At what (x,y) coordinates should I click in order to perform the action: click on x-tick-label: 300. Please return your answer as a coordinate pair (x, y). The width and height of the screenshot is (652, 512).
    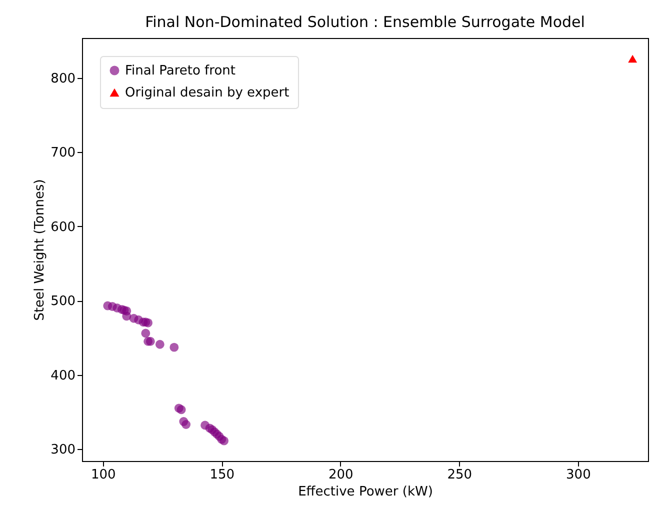
    Looking at the image, I should click on (578, 475).